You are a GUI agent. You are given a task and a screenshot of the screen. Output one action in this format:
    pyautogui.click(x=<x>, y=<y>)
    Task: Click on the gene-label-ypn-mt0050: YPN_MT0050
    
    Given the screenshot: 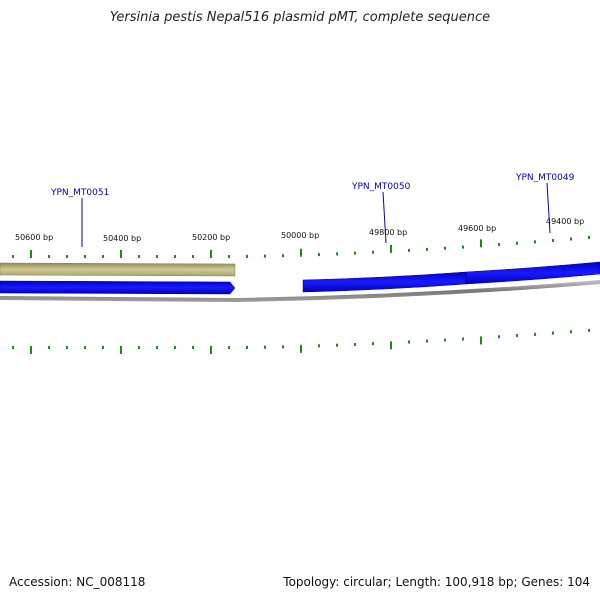 What is the action you would take?
    pyautogui.click(x=381, y=187)
    